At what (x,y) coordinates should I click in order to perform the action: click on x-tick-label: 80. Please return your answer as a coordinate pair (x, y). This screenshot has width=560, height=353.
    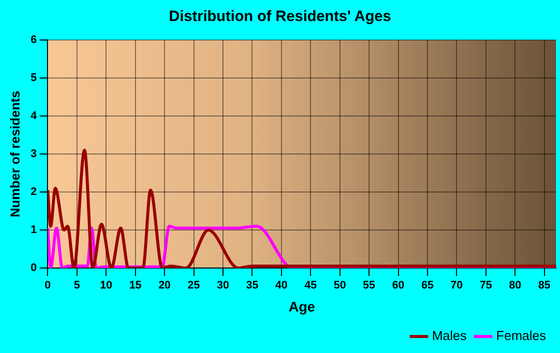
    Looking at the image, I should click on (515, 286).